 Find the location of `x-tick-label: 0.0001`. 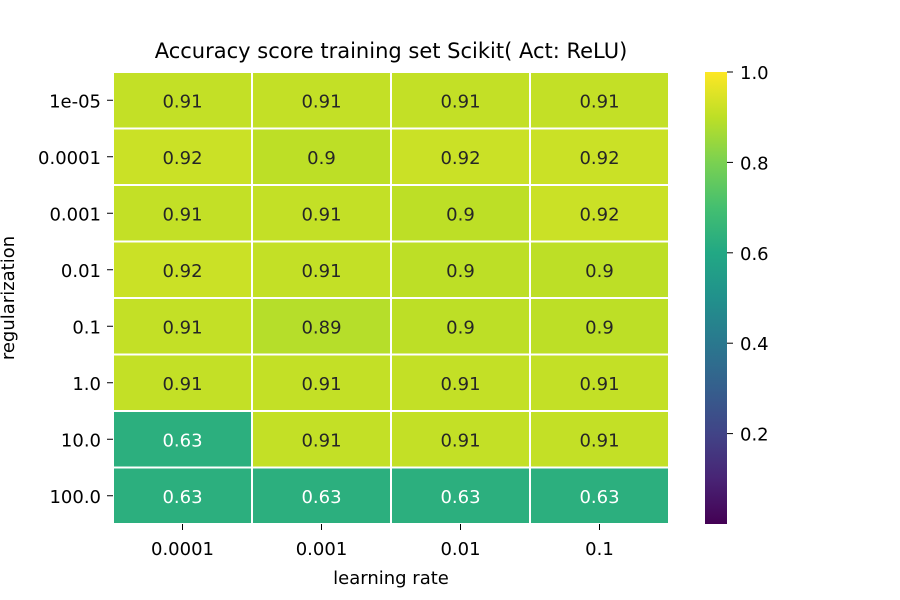

x-tick-label: 0.0001 is located at coordinates (182, 549).